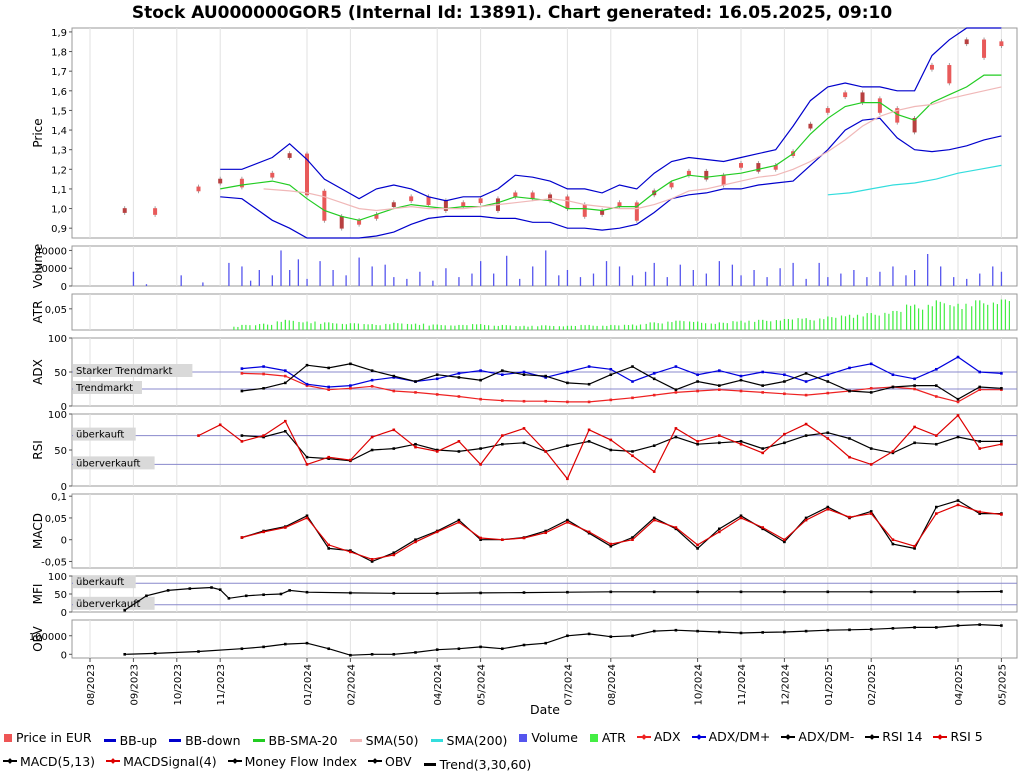 The height and width of the screenshot is (775, 1024). I want to click on y-tick-label: 1,1, so click(59, 190).